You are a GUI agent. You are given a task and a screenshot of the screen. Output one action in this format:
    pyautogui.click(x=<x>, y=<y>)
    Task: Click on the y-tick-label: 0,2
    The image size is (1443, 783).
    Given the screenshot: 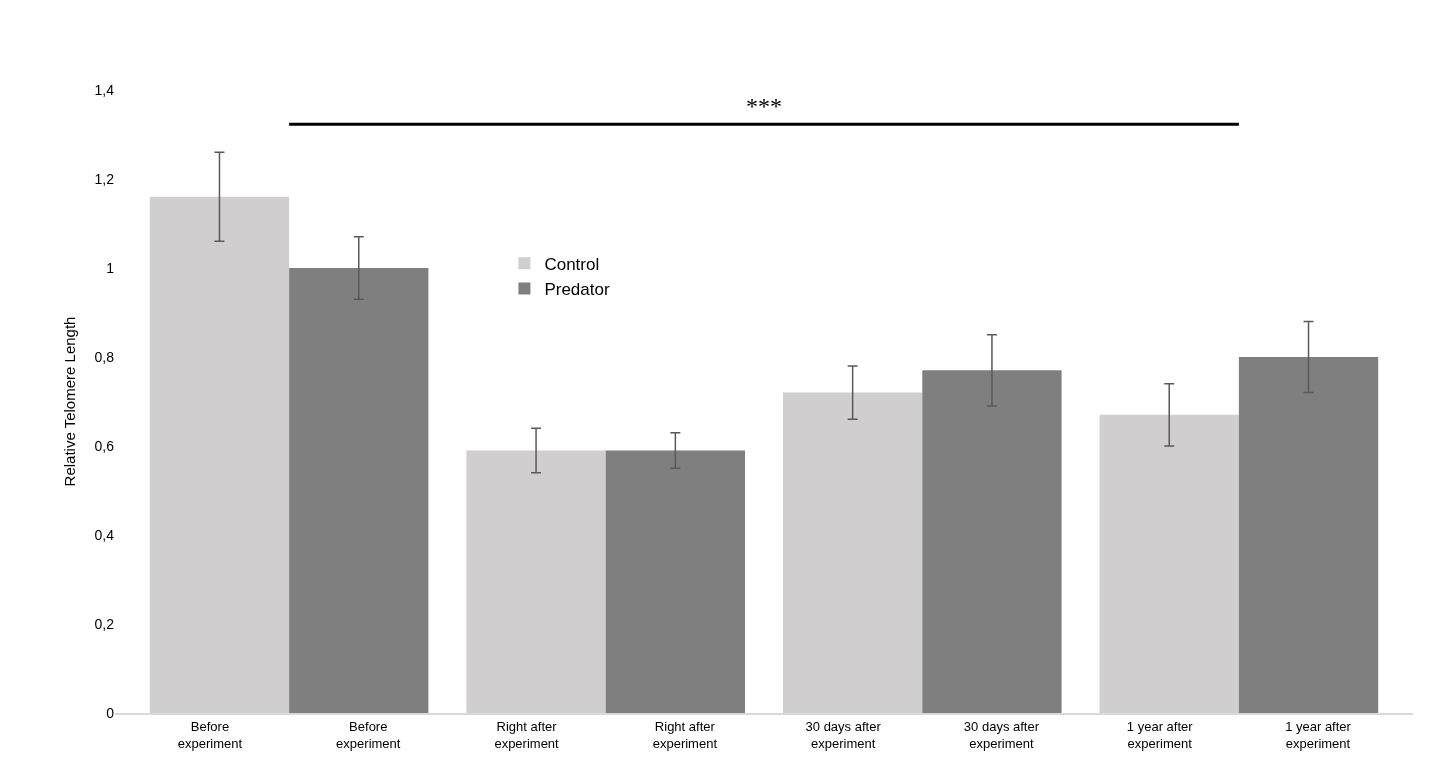 What is the action you would take?
    pyautogui.click(x=104, y=623)
    